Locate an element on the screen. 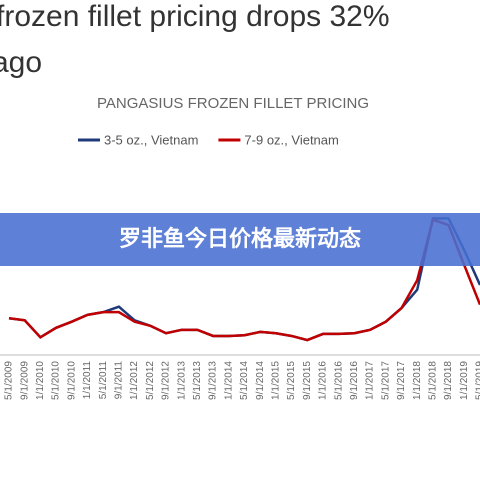 This screenshot has width=480, height=480. x-tick-label: 5/1/2011 is located at coordinates (103, 380).